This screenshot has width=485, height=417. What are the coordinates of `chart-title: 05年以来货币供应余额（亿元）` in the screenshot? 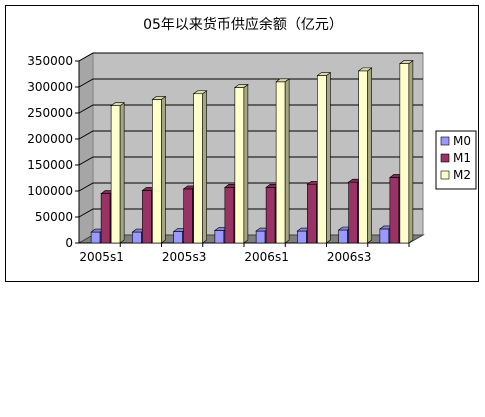 It's located at (243, 24).